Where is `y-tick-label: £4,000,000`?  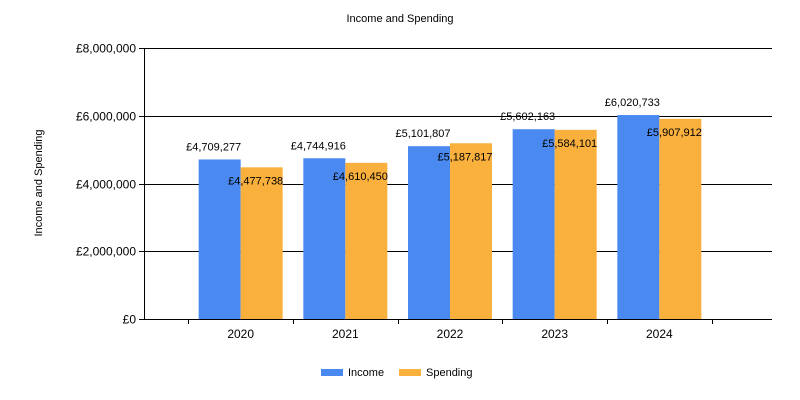 y-tick-label: £4,000,000 is located at coordinates (106, 185).